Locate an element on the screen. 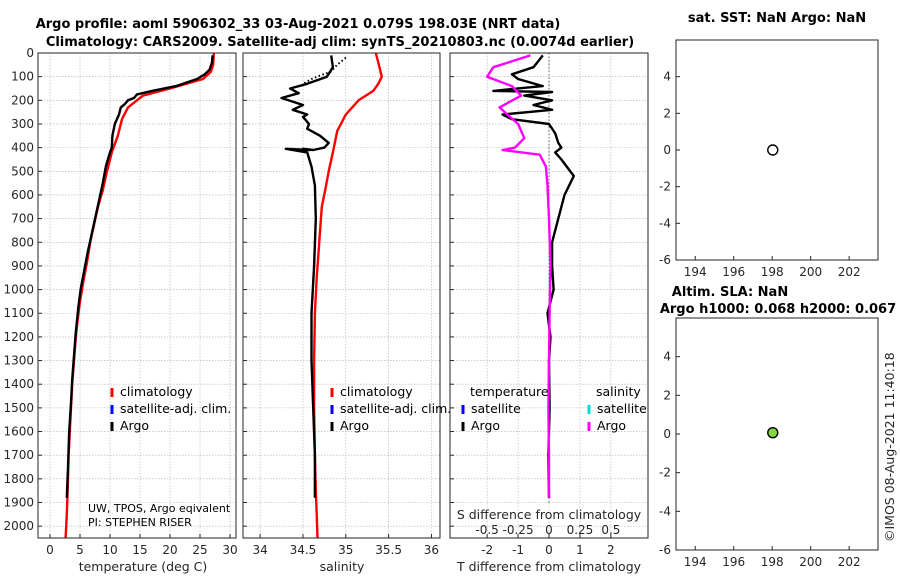 This screenshot has height=580, width=900. temperature-series-argo is located at coordinates (139, 276).